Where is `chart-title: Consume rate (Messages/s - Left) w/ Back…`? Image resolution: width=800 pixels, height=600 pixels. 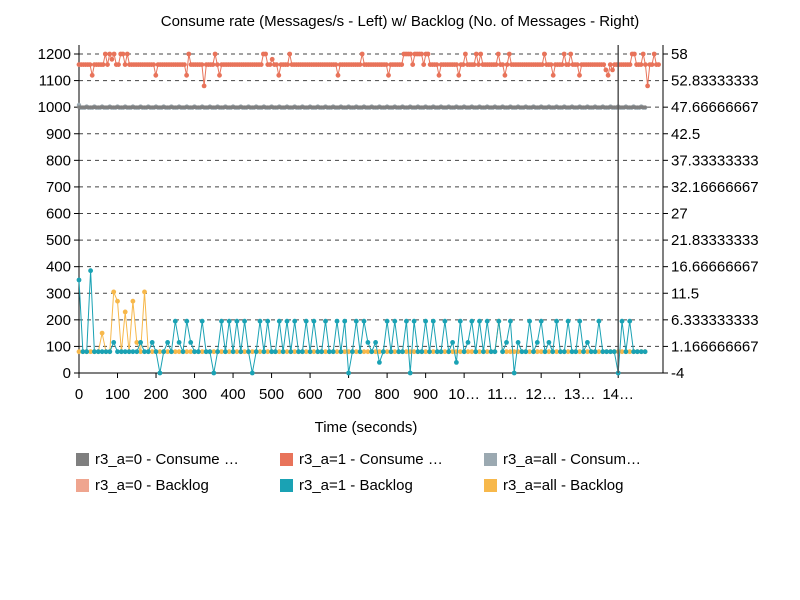
chart-title: Consume rate (Messages/s - Left) w/ Back… is located at coordinates (400, 21).